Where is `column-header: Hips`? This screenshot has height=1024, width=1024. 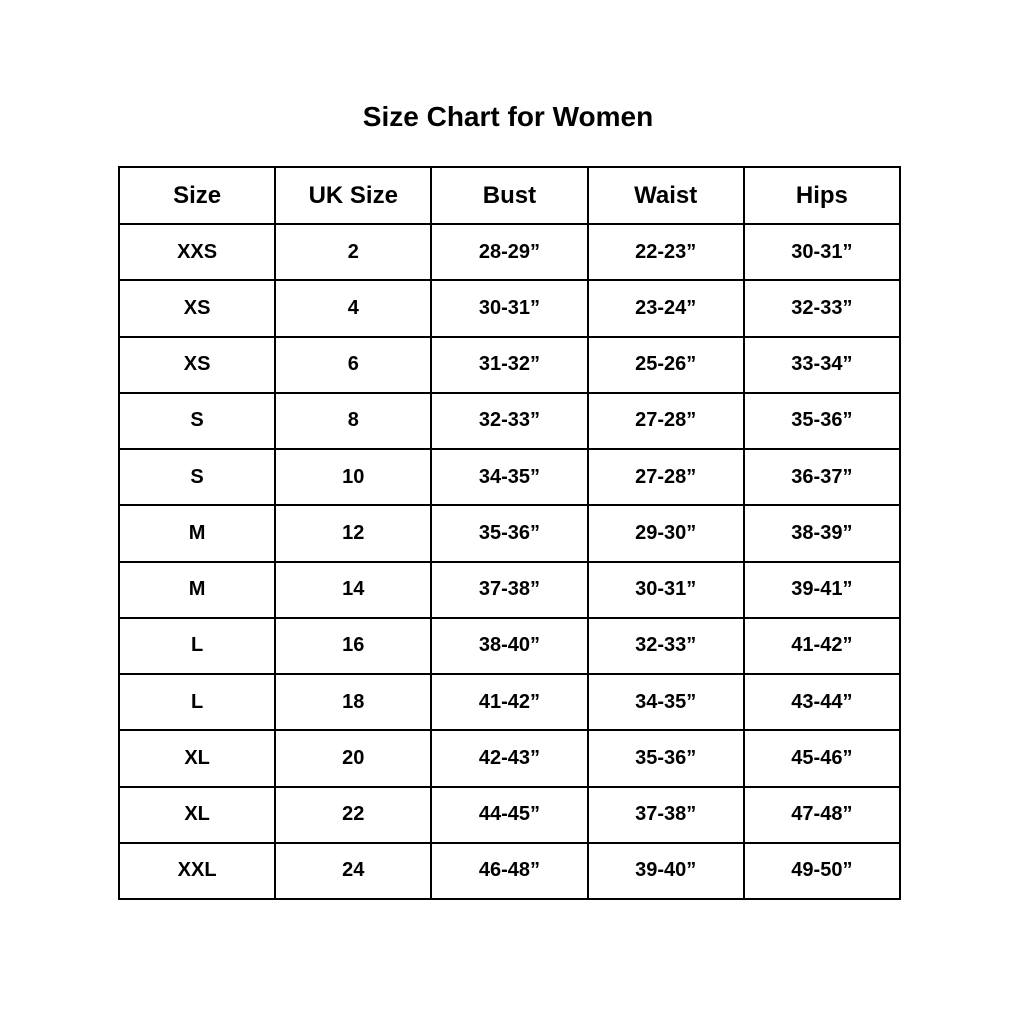 column-header: Hips is located at coordinates (822, 195).